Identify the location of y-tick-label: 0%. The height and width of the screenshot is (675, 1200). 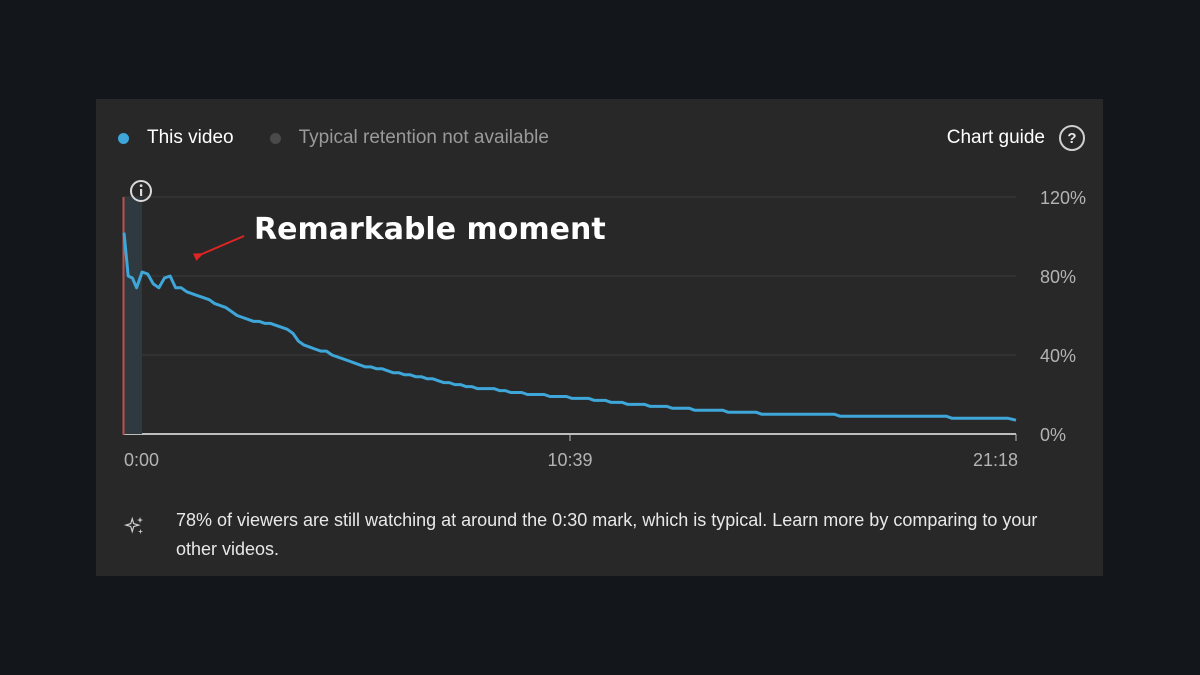
(1053, 435).